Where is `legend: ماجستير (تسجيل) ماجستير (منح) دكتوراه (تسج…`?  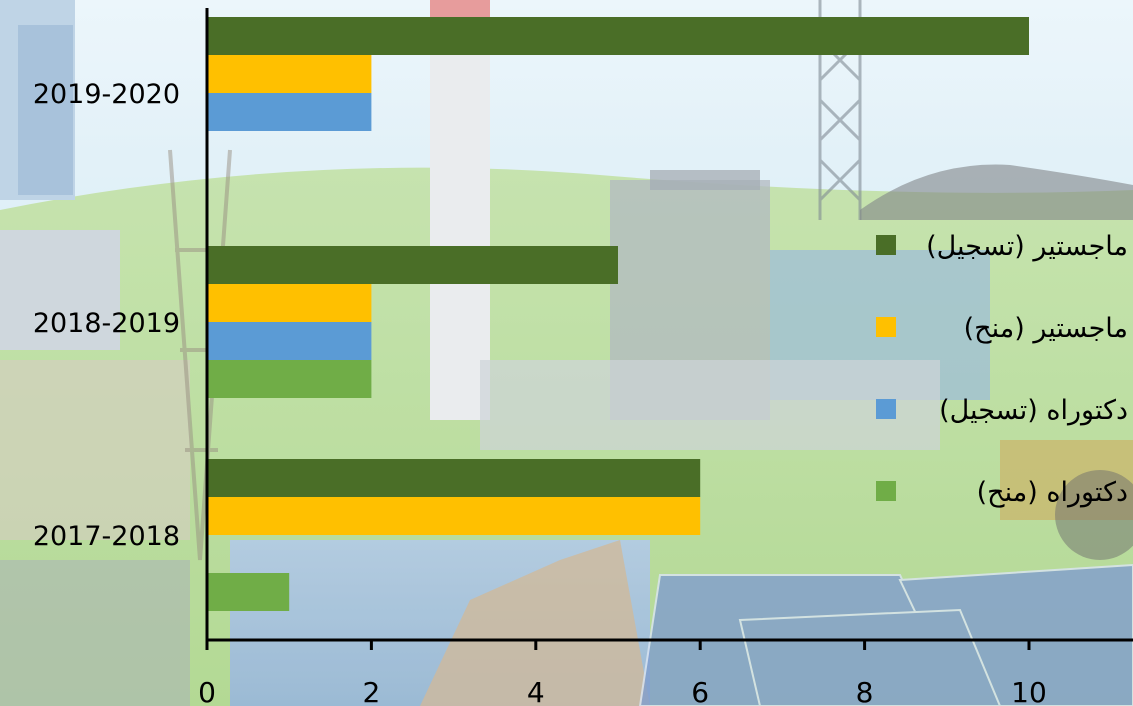 legend: ماجستير (تسجيل) ماجستير (منح) دكتوراه (تسج… is located at coordinates (1002, 369).